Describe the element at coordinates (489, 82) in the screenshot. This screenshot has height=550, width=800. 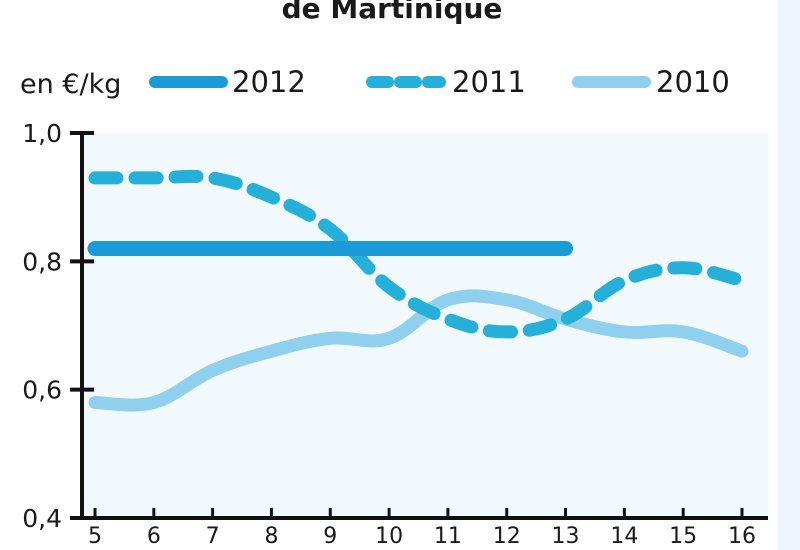
I see `legend-label-2011: 2011` at that location.